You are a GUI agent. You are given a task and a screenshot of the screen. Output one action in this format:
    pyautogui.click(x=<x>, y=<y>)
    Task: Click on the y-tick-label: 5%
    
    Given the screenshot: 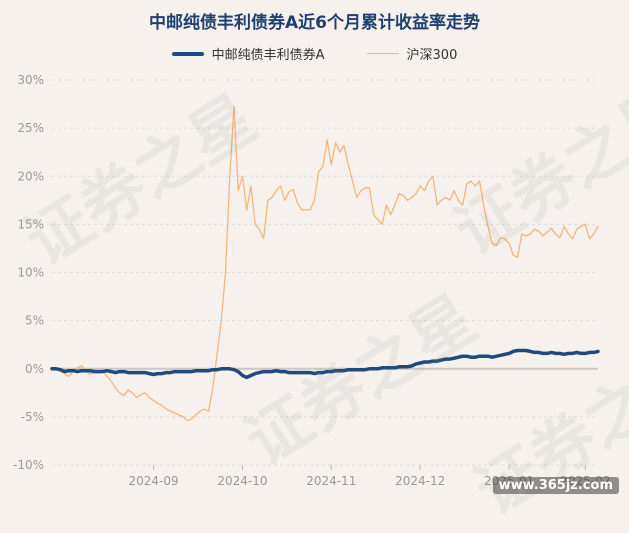 What is the action you would take?
    pyautogui.click(x=34, y=321)
    